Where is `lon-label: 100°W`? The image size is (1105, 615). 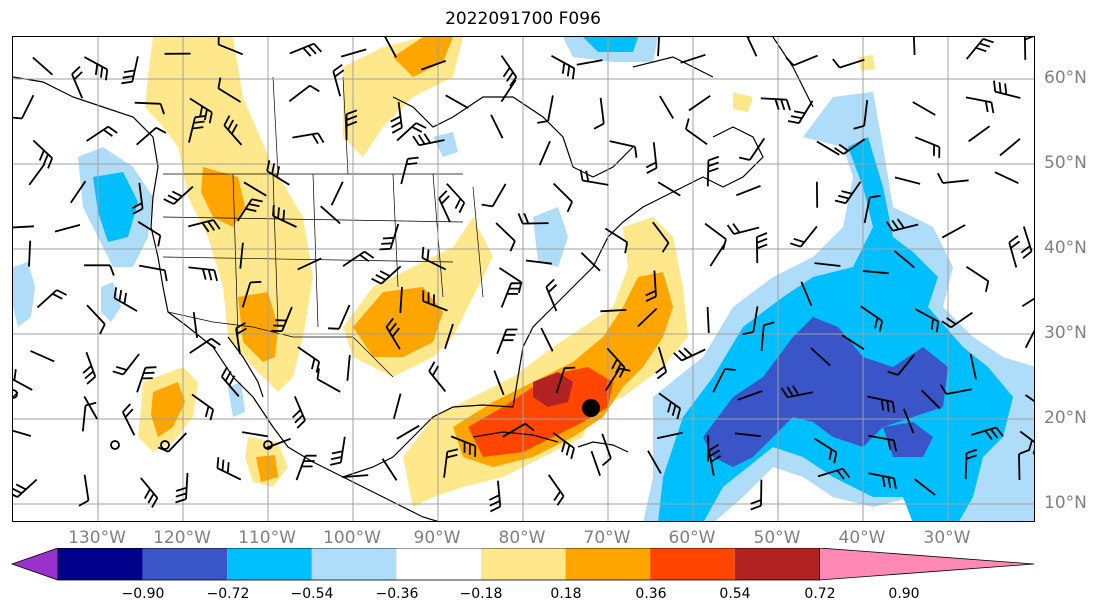
lon-label: 100°W is located at coordinates (352, 538).